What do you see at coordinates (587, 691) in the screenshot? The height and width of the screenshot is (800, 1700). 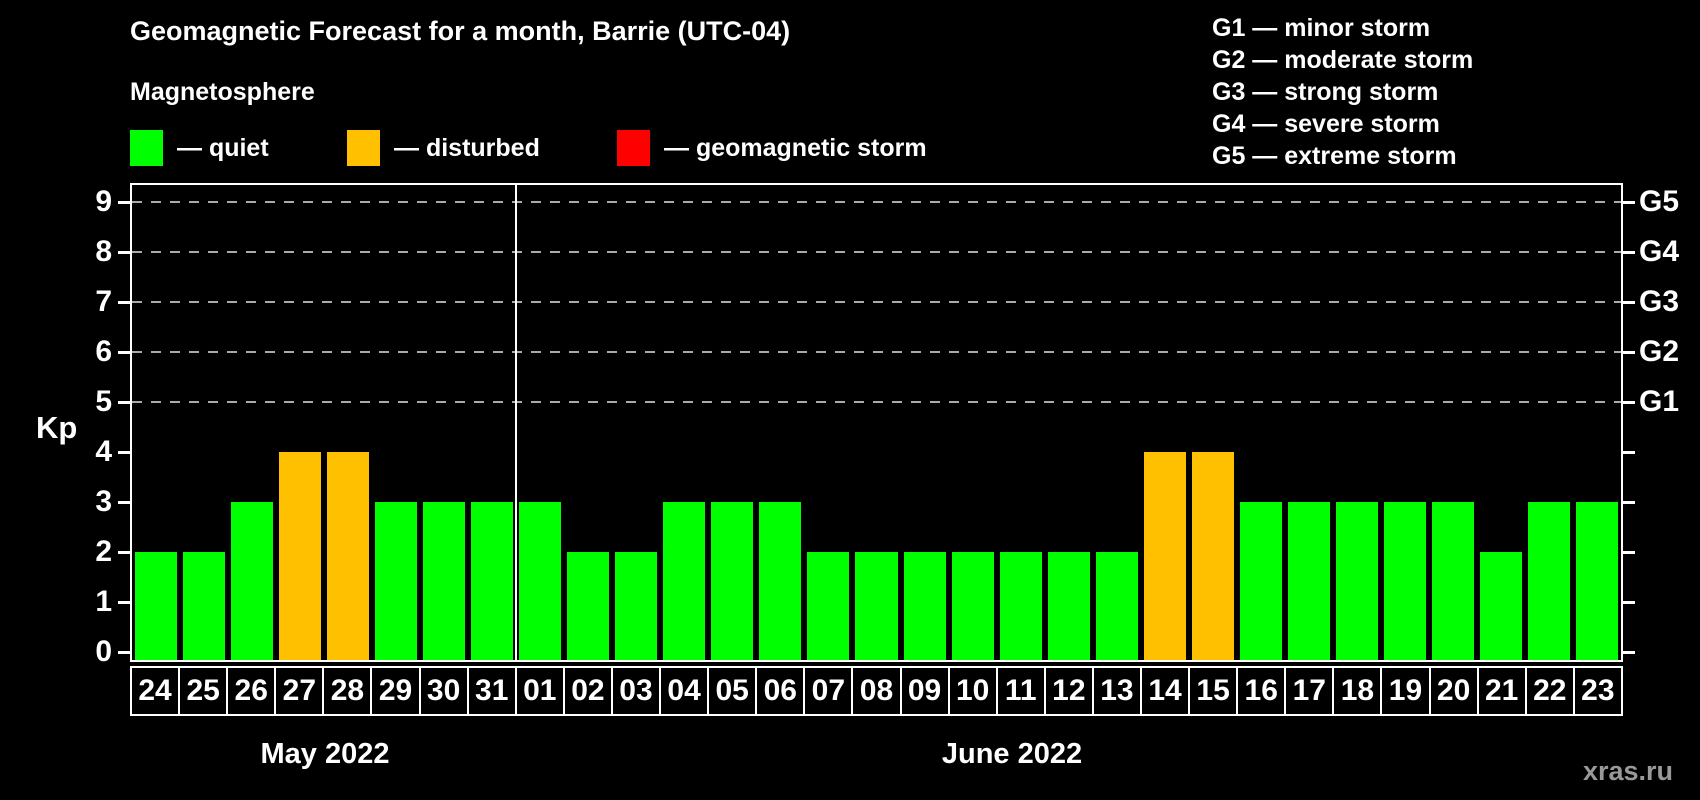 I see `date-cell-02: 02` at bounding box center [587, 691].